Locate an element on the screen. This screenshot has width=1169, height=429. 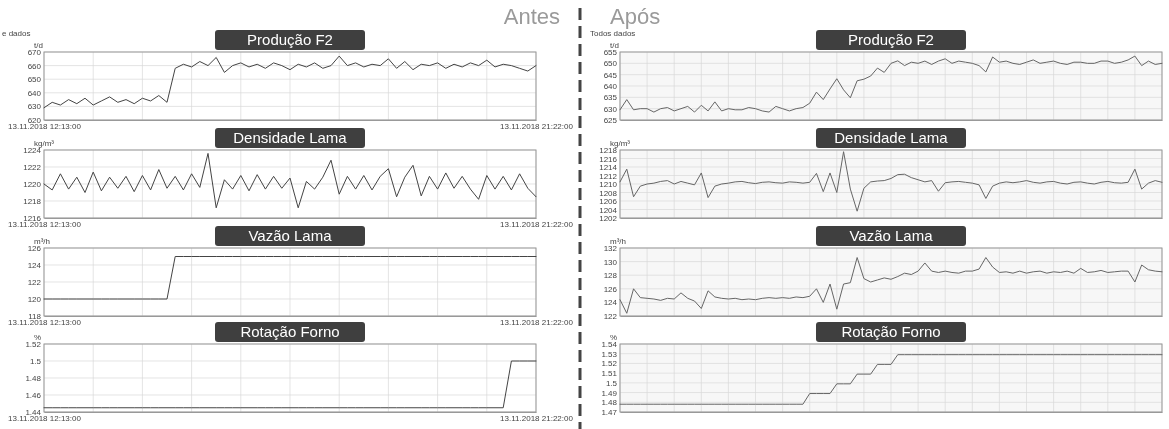
text: e dados is located at coordinates (16, 33).